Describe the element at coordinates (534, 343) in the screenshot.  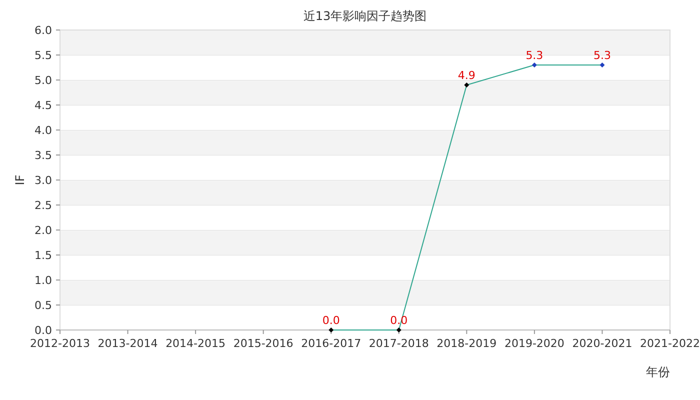
I see `x-tick-label: 2019-2020` at that location.